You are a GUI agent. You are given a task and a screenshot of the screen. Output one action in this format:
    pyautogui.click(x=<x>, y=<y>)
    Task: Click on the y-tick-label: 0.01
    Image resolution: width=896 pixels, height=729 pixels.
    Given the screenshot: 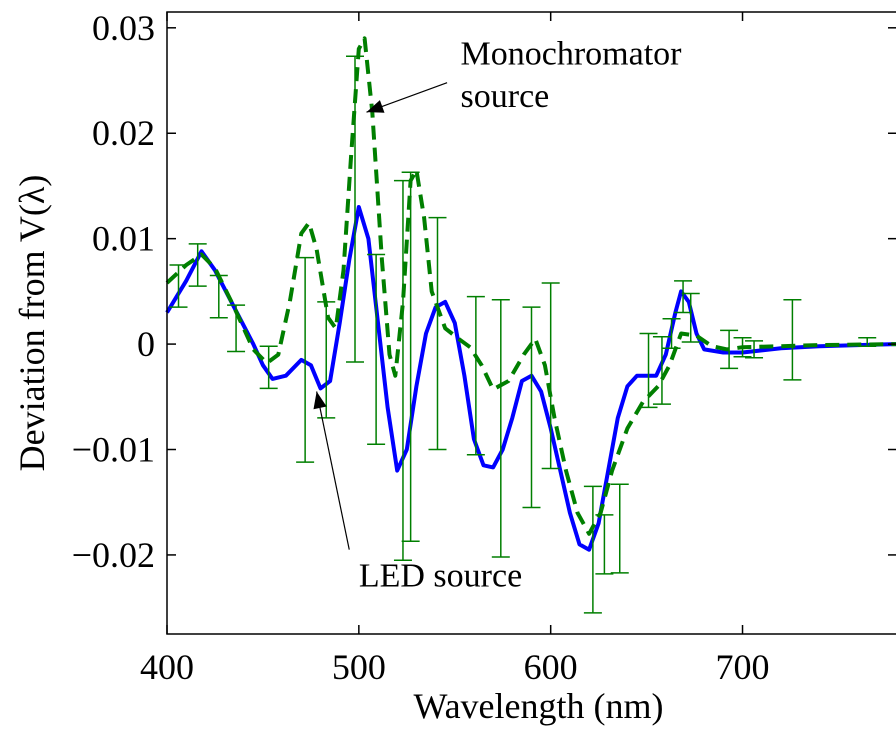 What is the action you would take?
    pyautogui.click(x=123, y=239)
    